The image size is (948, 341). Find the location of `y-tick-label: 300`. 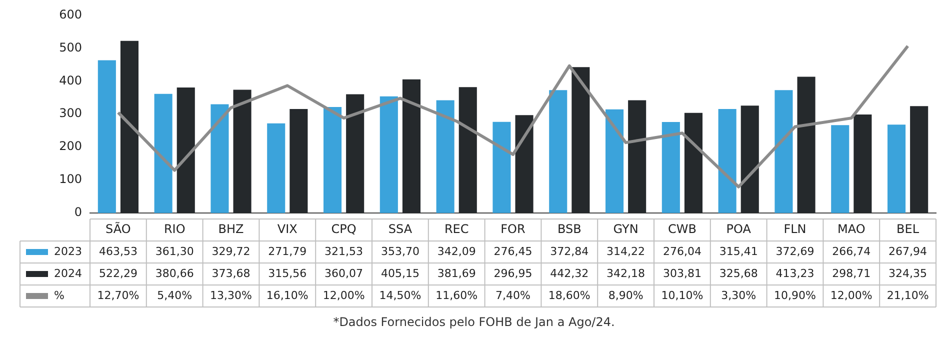

y-tick-label: 300 is located at coordinates (70, 113).